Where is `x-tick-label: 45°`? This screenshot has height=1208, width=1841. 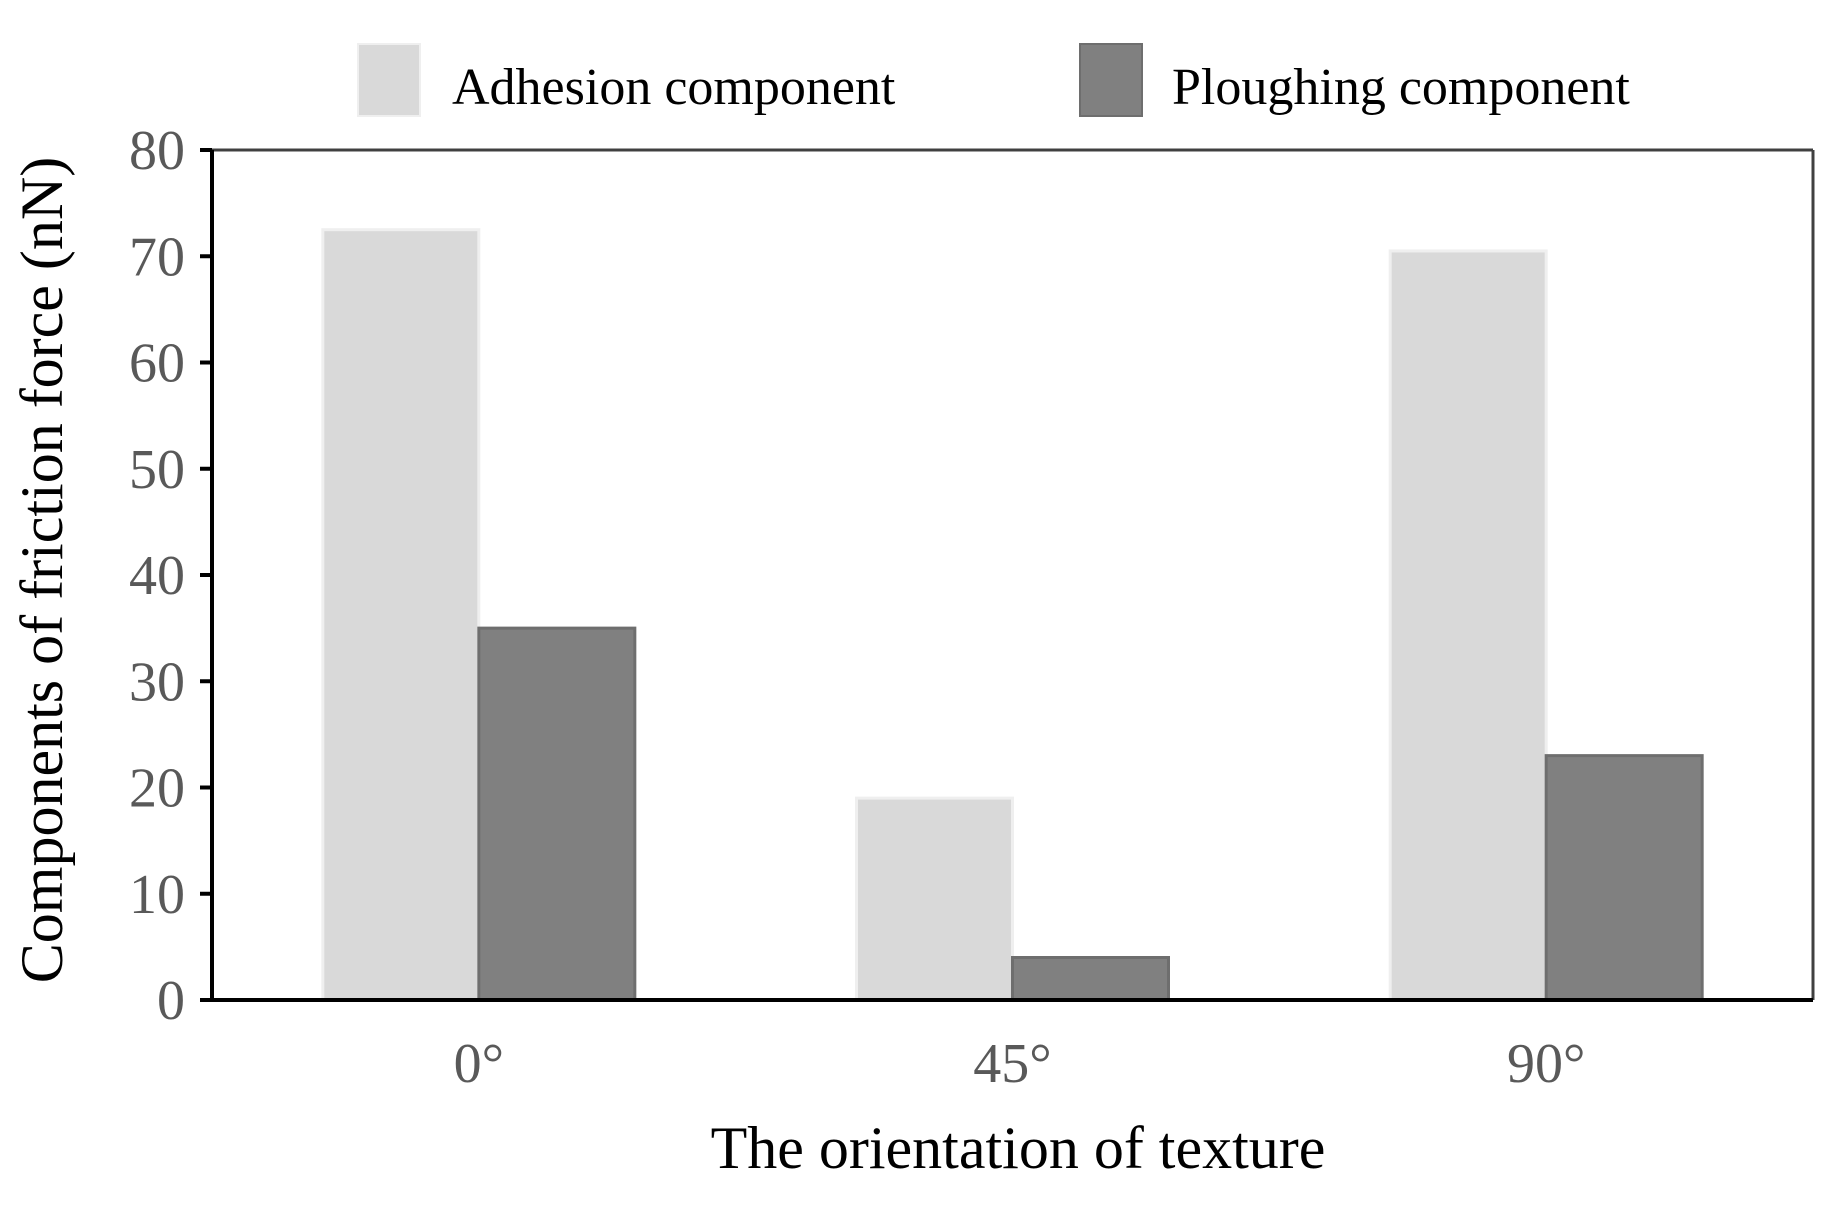 x-tick-label: 45° is located at coordinates (1012, 1064).